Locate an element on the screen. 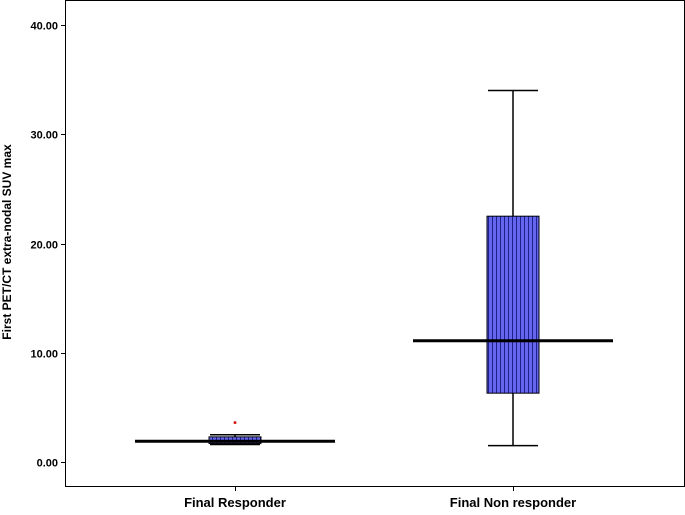  y-axis: 0.00 10.00 20.00 30.00 40.00 is located at coordinates (48, 245).